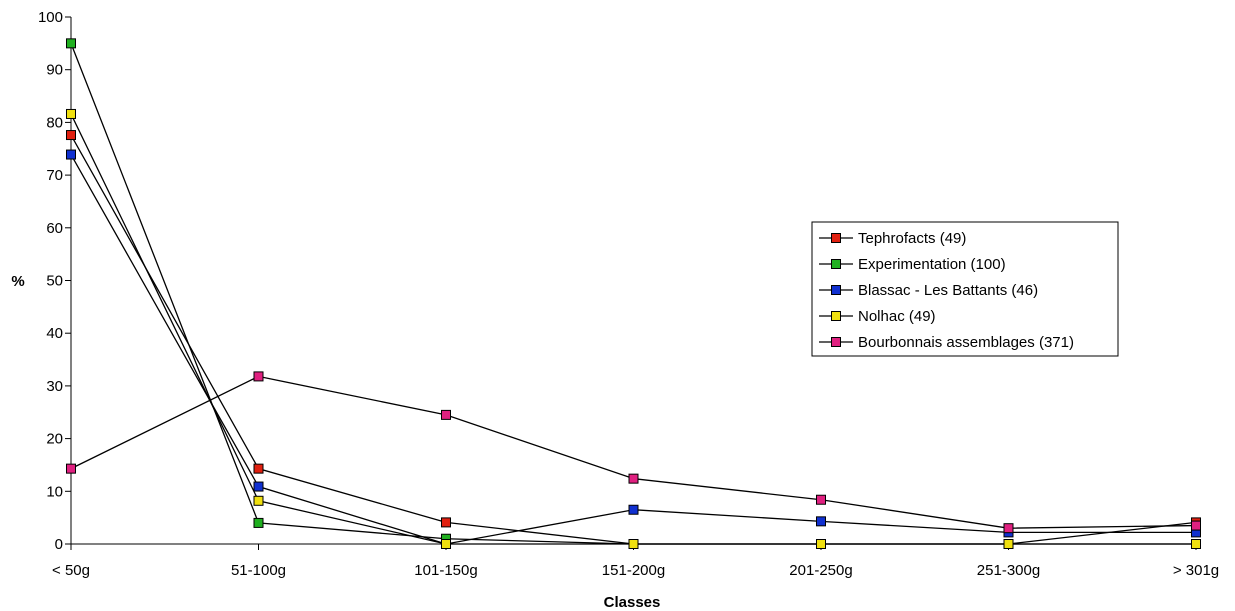  What do you see at coordinates (54, 70) in the screenshot?
I see `y-tick-label: 90` at bounding box center [54, 70].